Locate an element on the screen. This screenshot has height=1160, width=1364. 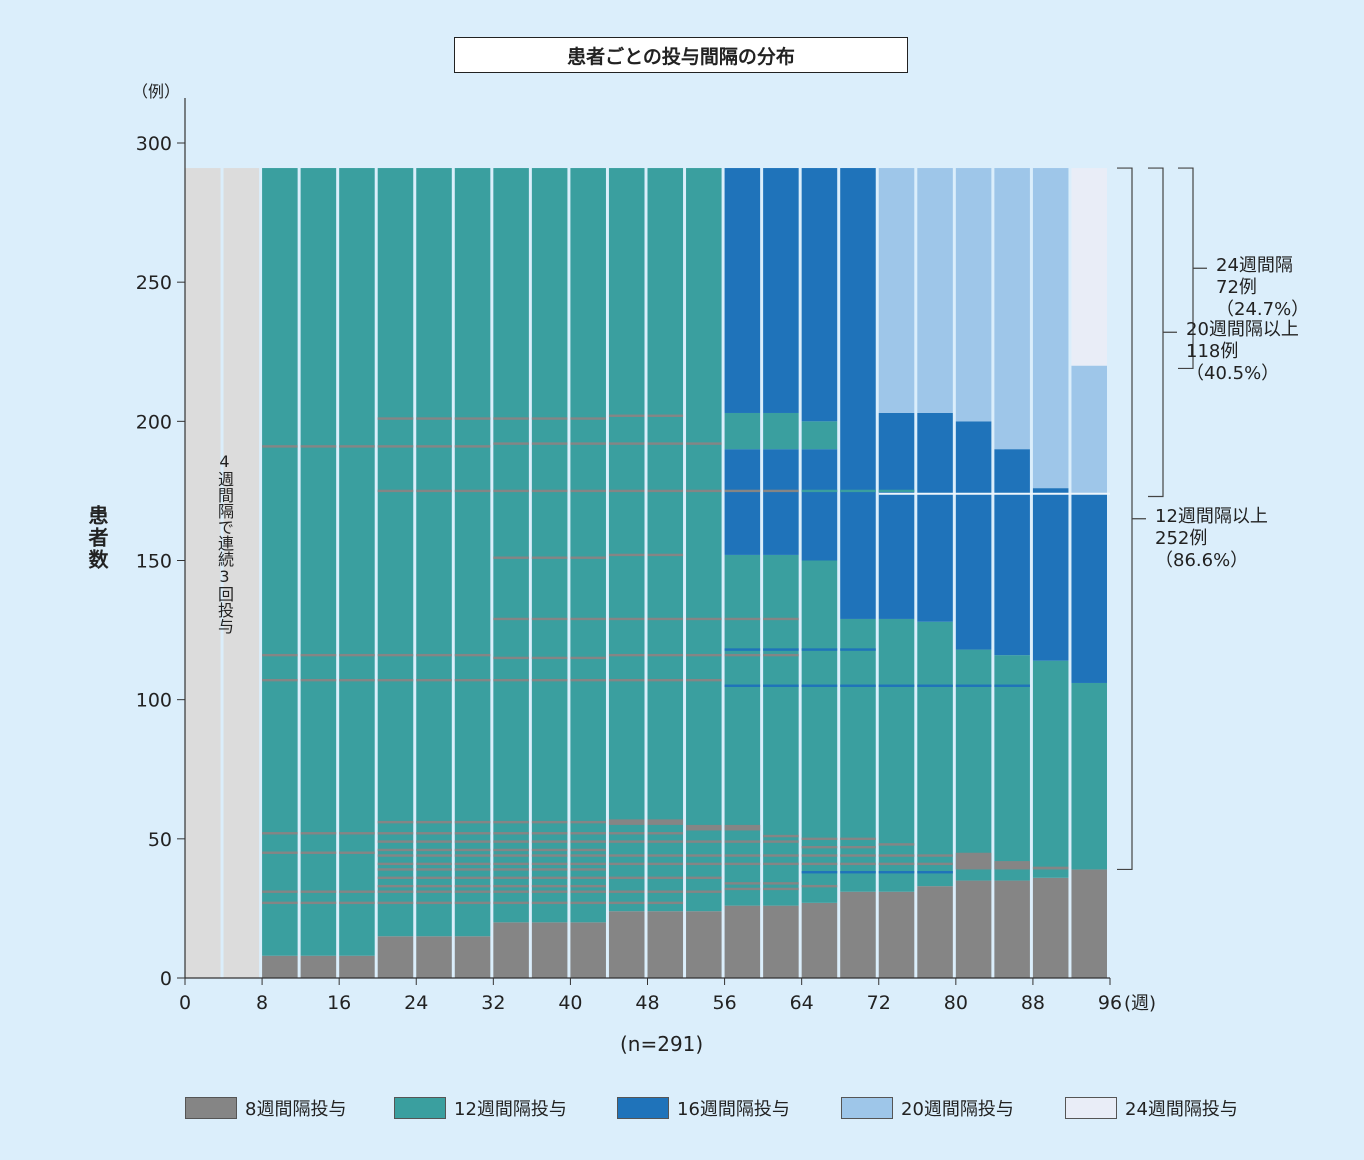
legend-label: 16週間隔投与 is located at coordinates (733, 1109).